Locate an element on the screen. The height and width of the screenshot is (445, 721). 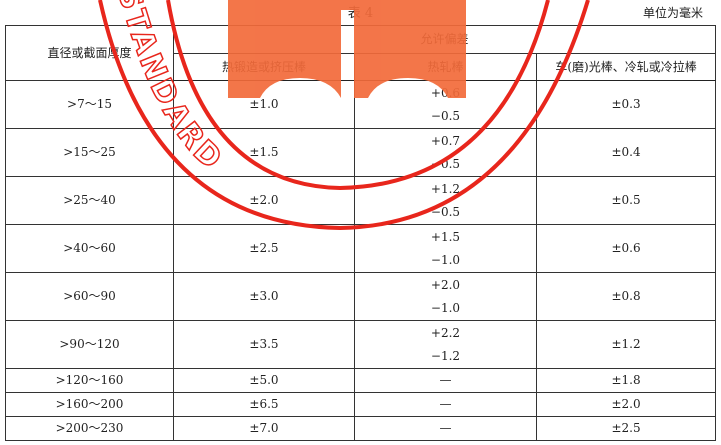
table-row: >15～25 ±1.5 +0.7 −0.5 ±0.4 is located at coordinates (361, 152).